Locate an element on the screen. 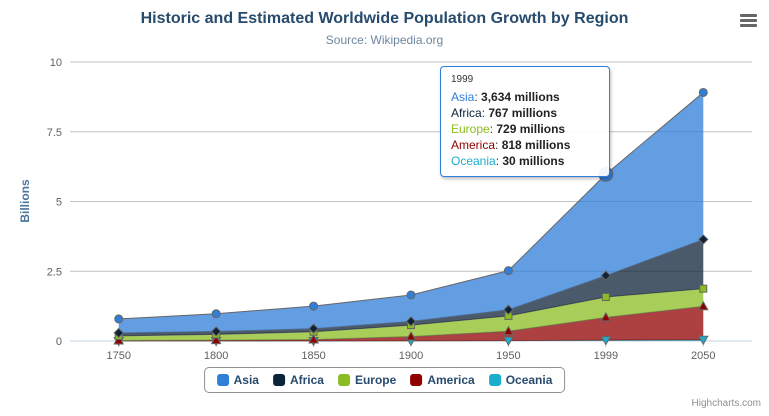 This screenshot has width=769, height=416. point-oceania-1950 is located at coordinates (508, 341).